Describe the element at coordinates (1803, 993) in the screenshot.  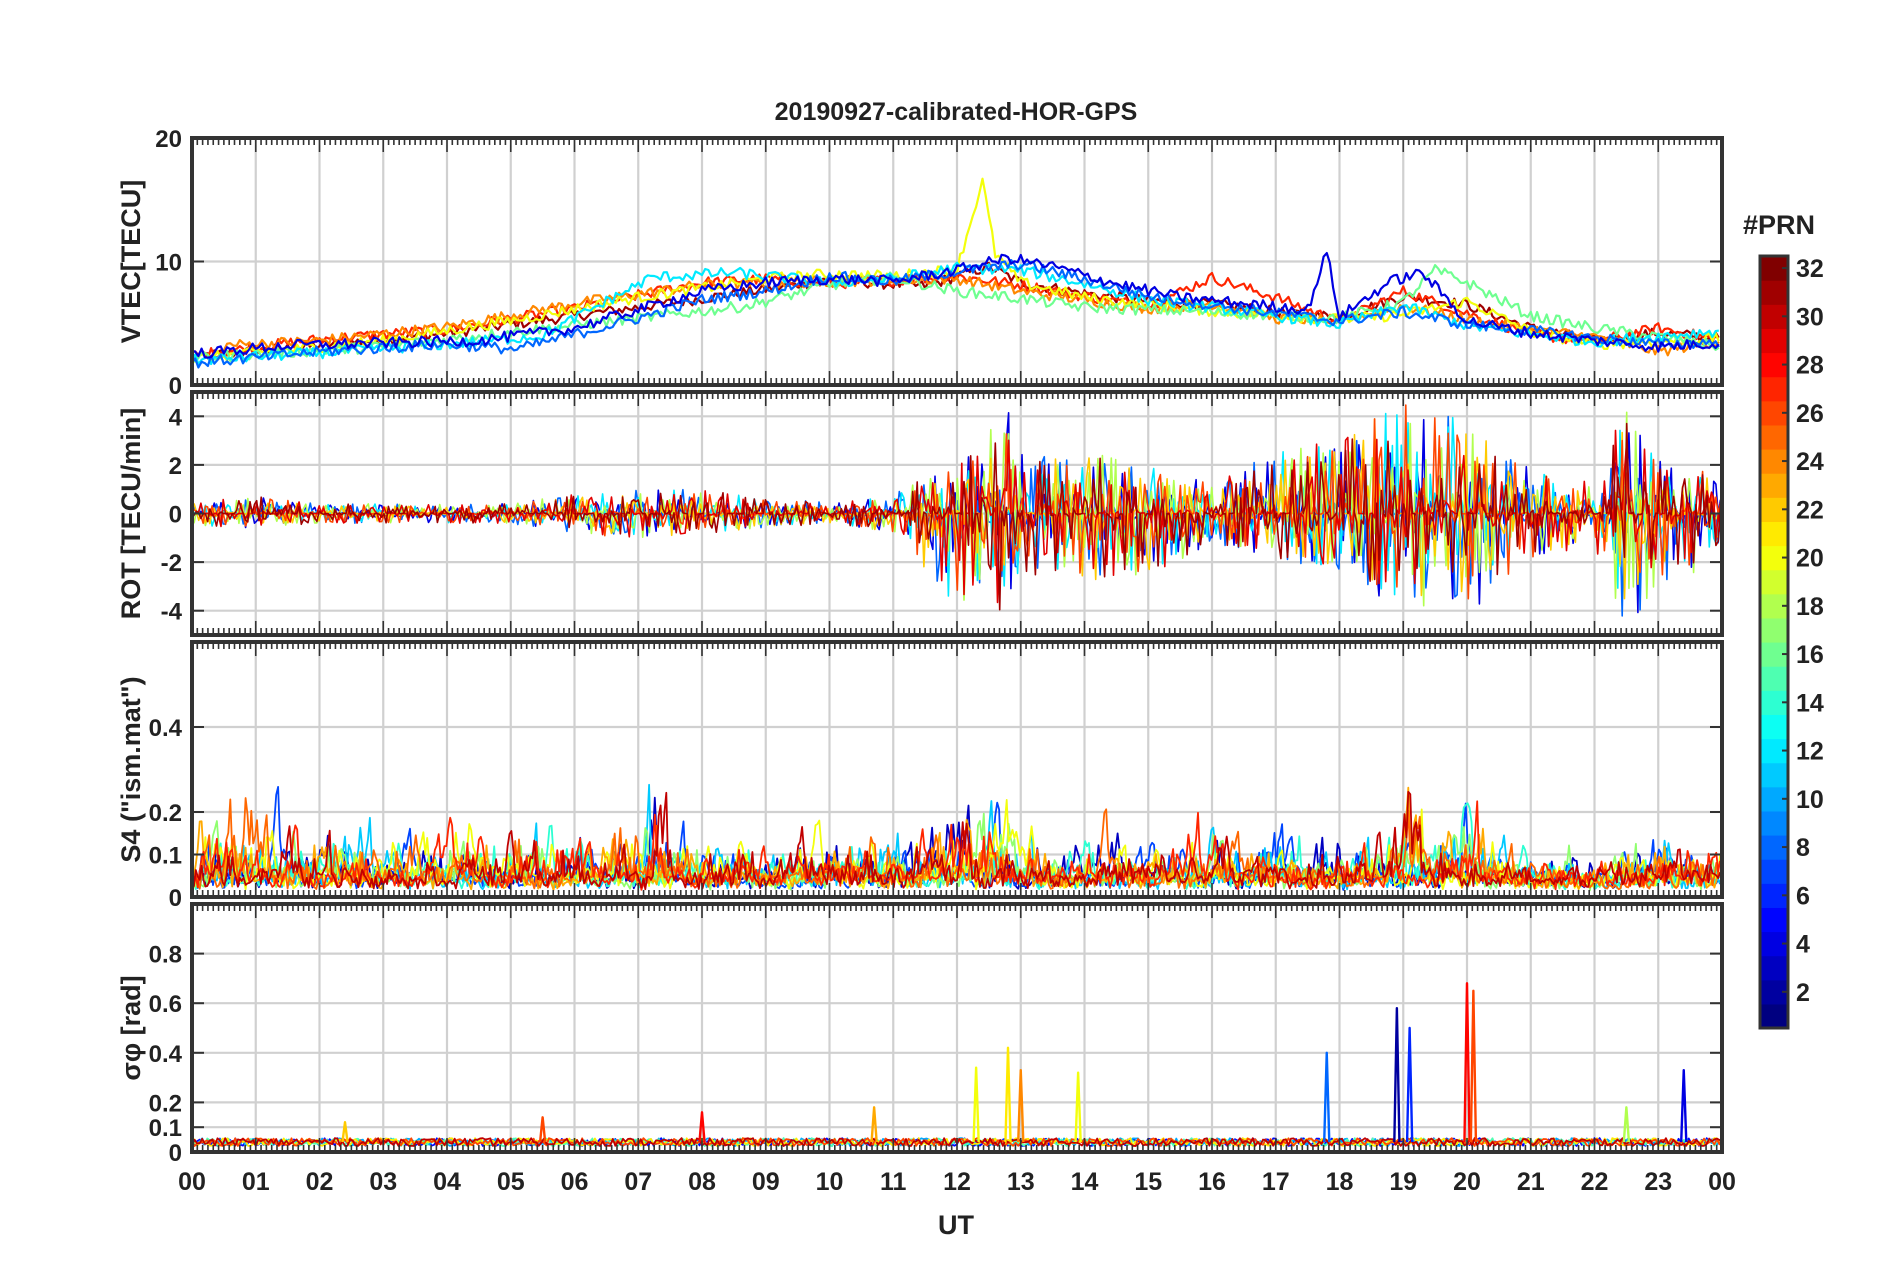
I see `colorbar-tick-label: 2` at that location.